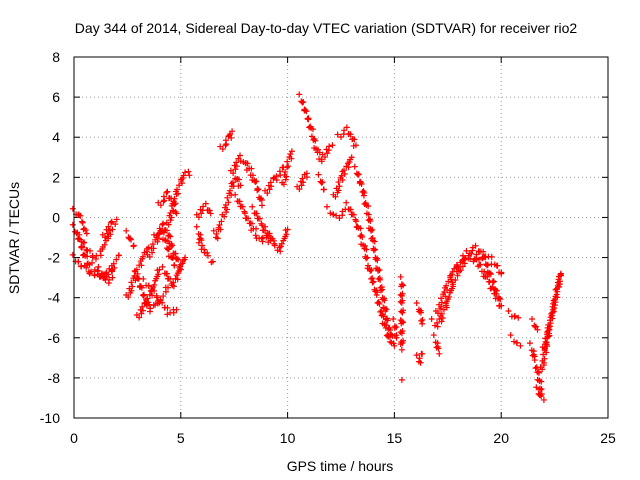 This screenshot has width=640, height=480. What do you see at coordinates (56, 137) in the screenshot?
I see `y-tick-label: 4` at bounding box center [56, 137].